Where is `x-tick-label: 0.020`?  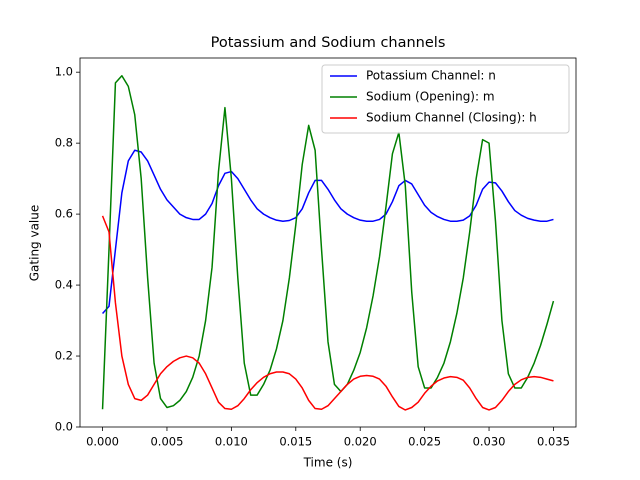 x-tick-label: 0.020 is located at coordinates (360, 442).